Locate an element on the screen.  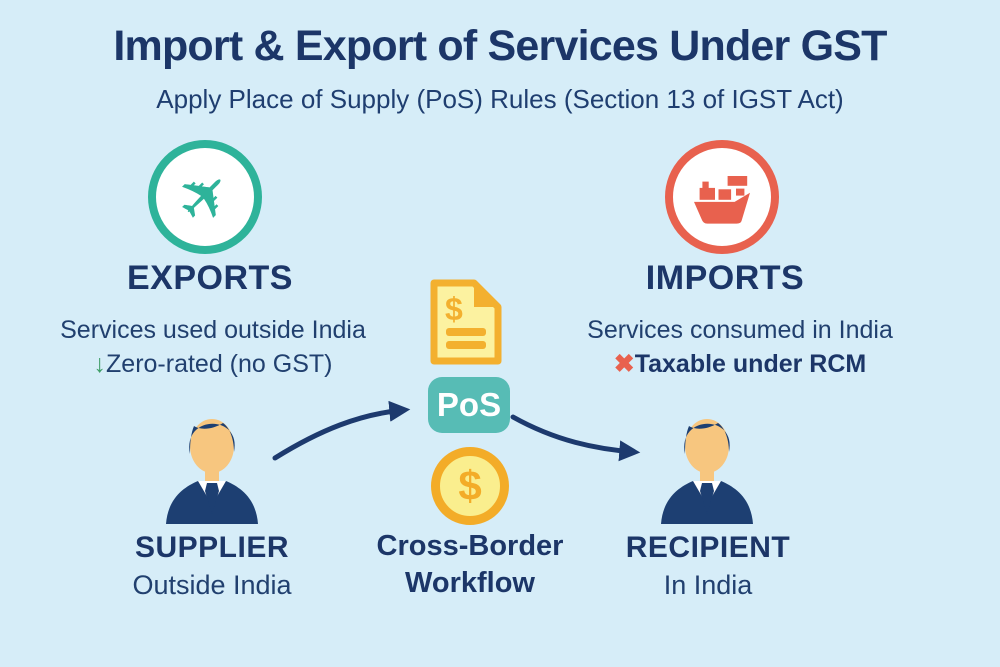
workflow-line2: Workflow is located at coordinates (470, 583).